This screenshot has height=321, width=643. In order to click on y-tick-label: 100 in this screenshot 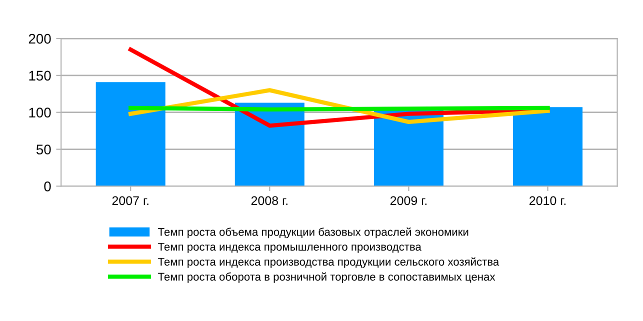, I will do `click(40, 113)`.